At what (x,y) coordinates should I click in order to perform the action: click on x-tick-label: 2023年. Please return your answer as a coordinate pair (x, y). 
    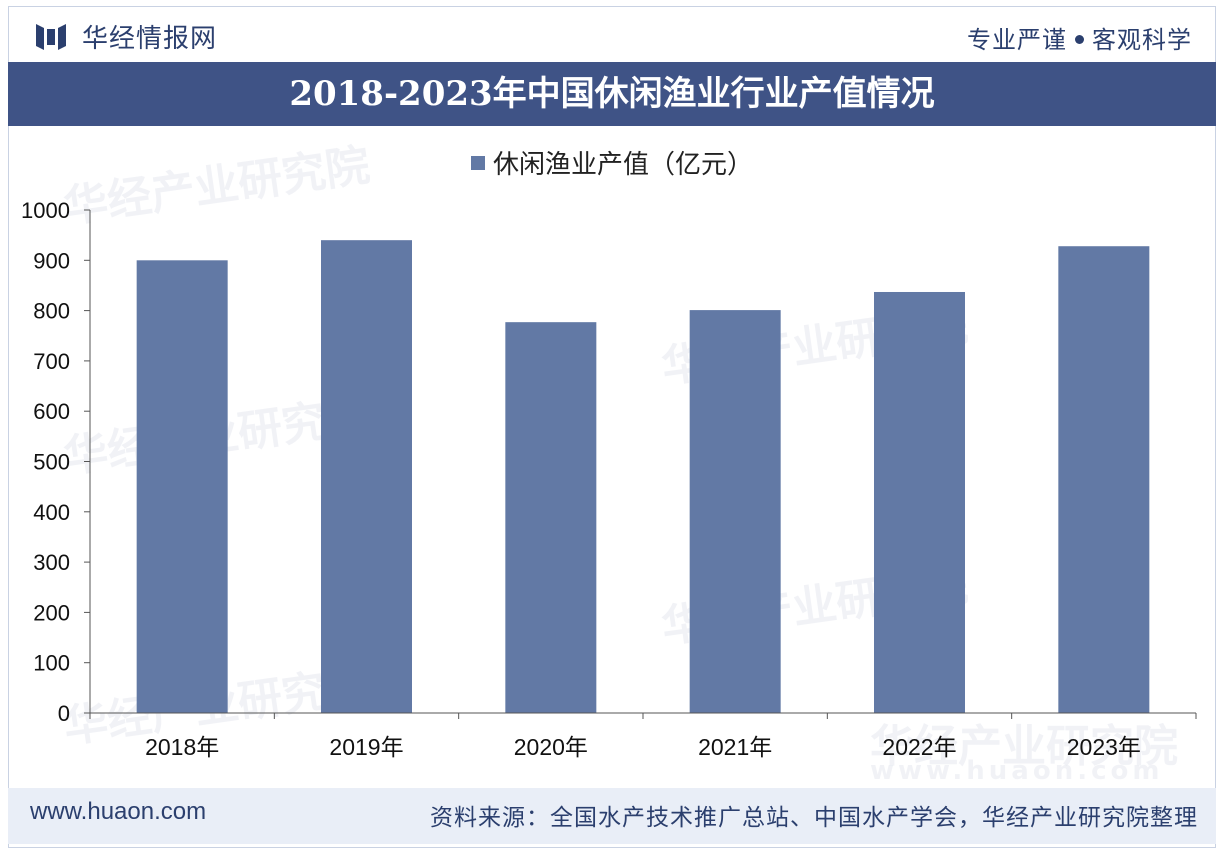
    Looking at the image, I should click on (1104, 747).